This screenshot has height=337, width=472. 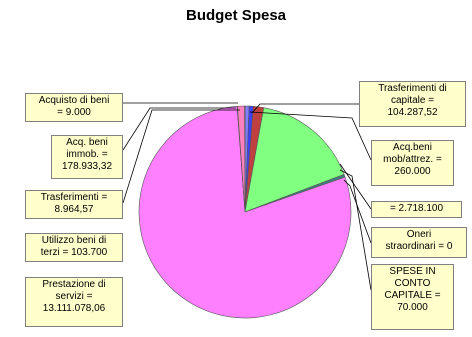 I want to click on label-oneri-straordinari: Oneri straordinari = 0, so click(x=419, y=242).